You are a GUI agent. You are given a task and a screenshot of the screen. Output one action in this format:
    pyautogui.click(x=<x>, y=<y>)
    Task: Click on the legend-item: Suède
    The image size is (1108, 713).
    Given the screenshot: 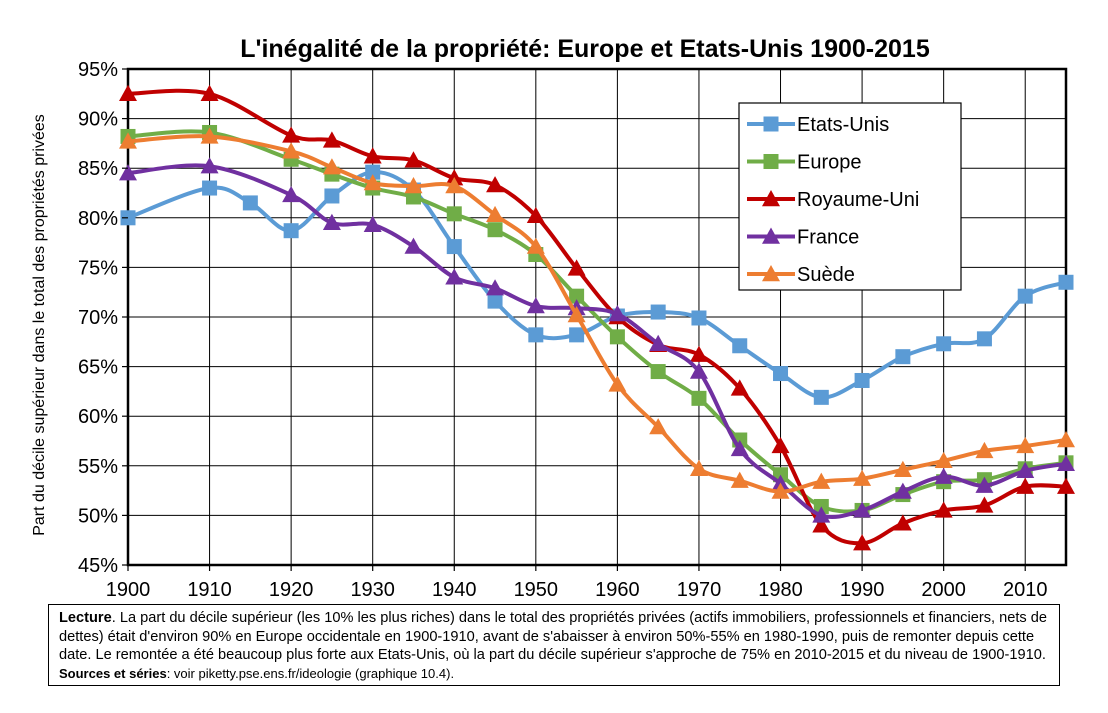 What is the action you would take?
    pyautogui.click(x=801, y=275)
    